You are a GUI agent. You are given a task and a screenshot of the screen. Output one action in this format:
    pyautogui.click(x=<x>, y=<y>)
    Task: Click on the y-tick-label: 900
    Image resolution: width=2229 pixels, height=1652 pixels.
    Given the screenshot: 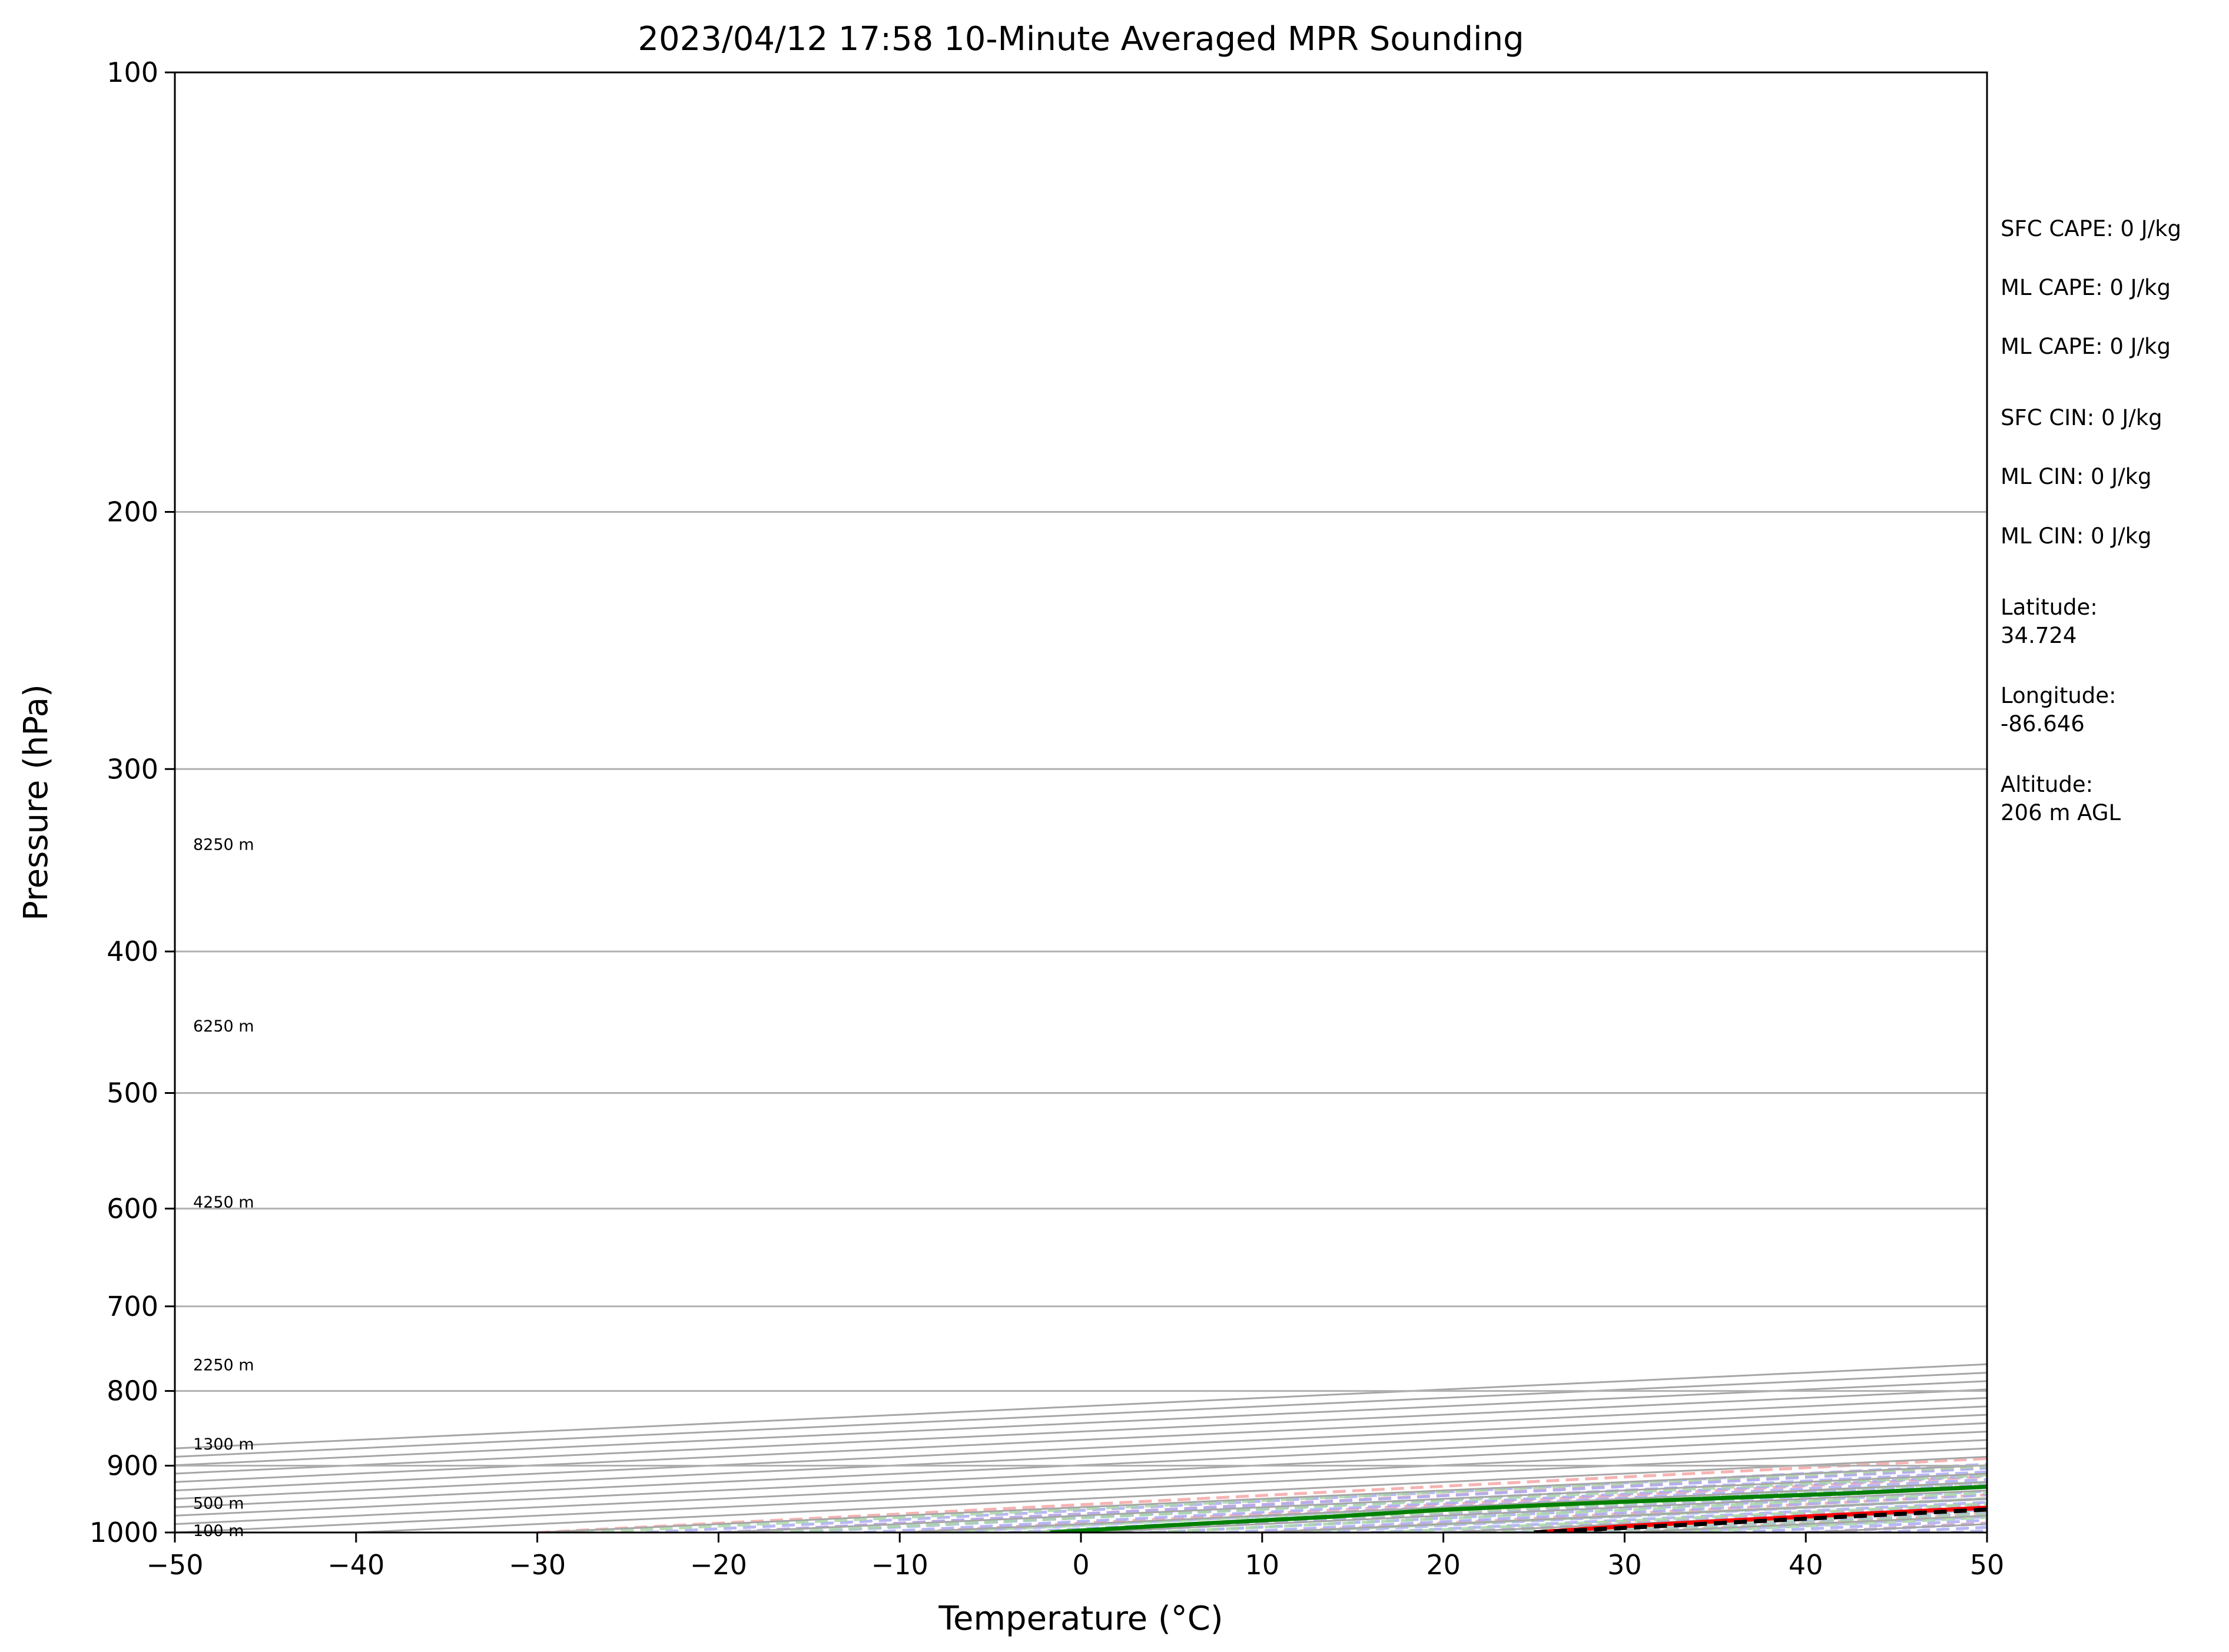 What is the action you would take?
    pyautogui.click(x=132, y=1466)
    